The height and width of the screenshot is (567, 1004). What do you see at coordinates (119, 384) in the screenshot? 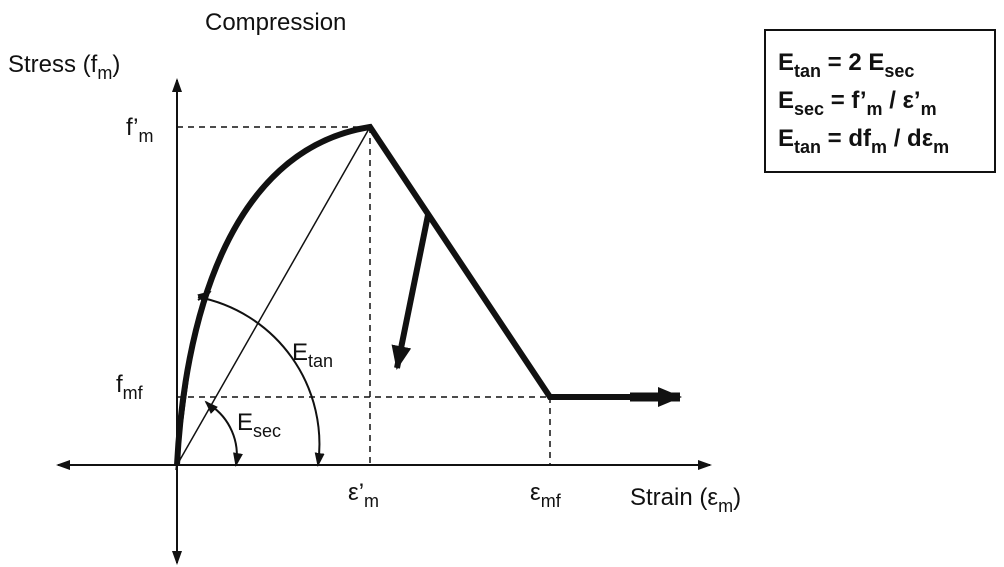
I see `text-part: f` at bounding box center [119, 384].